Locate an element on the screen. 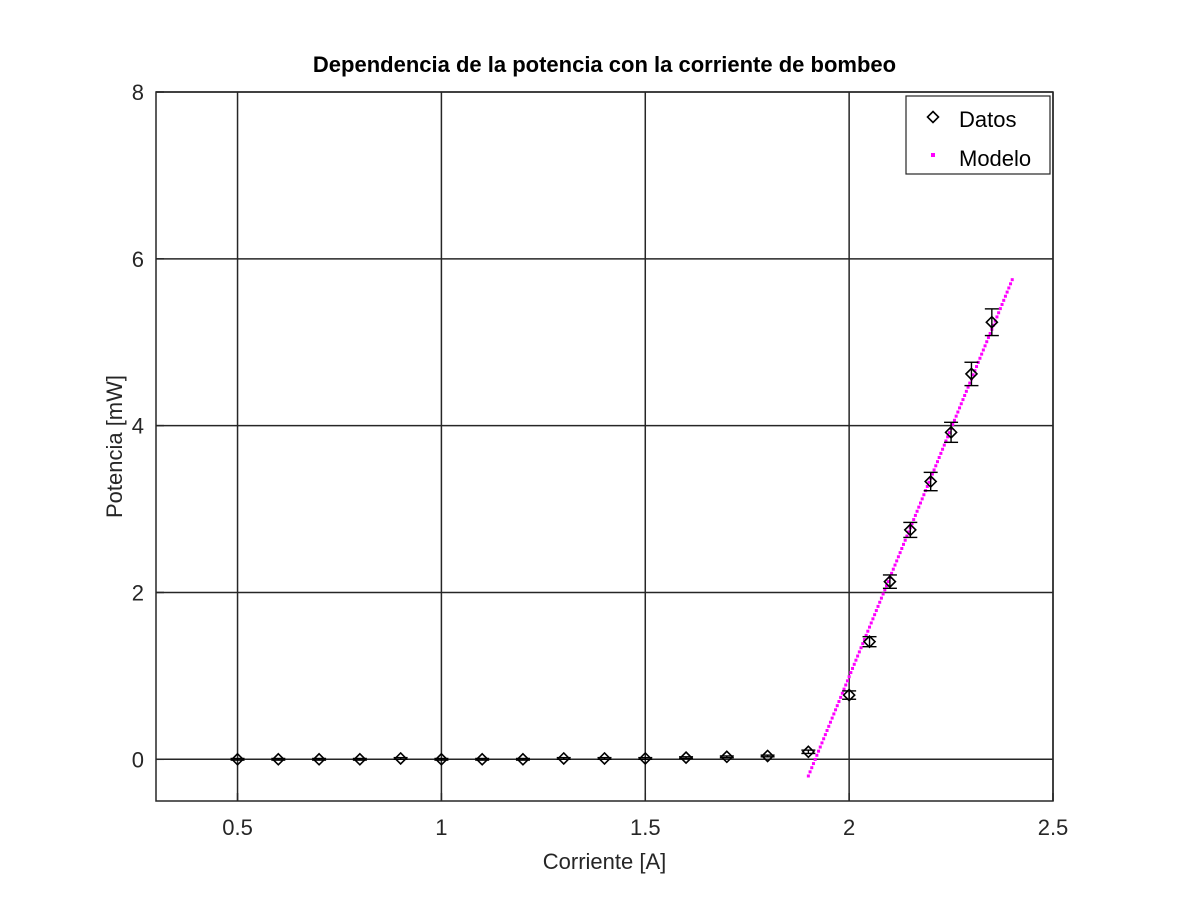 The width and height of the screenshot is (1200, 900). legend-box is located at coordinates (978, 135).